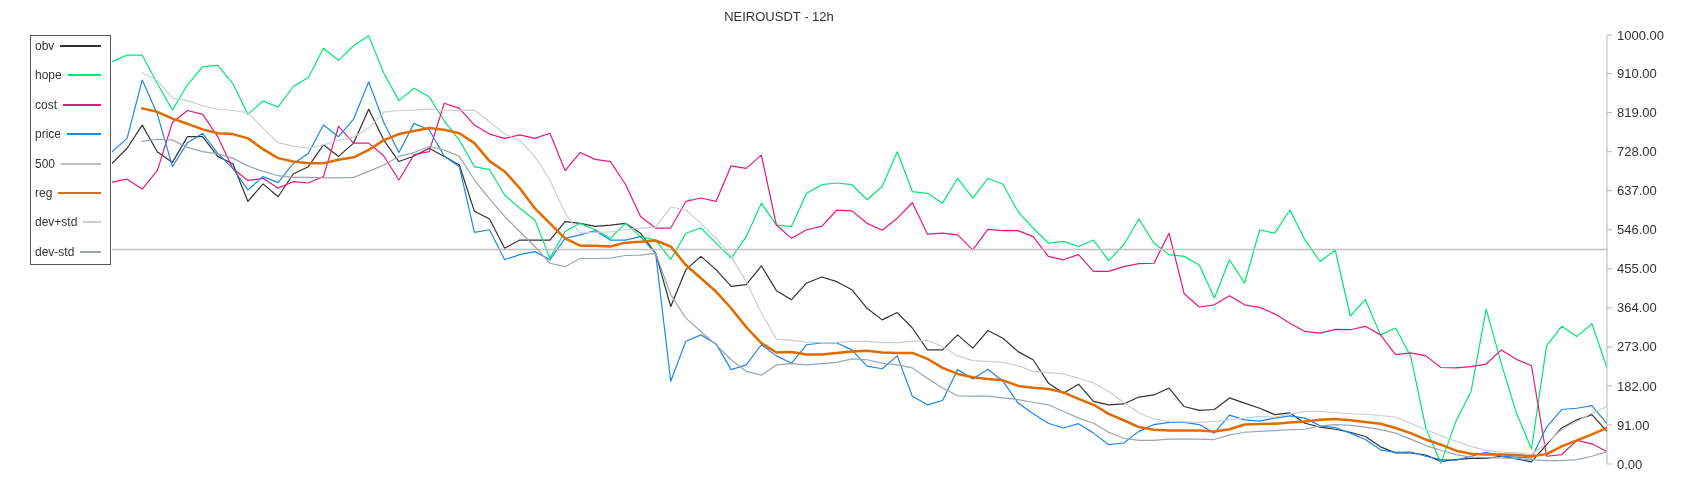 The image size is (1700, 500). Describe the element at coordinates (1637, 74) in the screenshot. I see `y-tick-label: 910.00` at that location.